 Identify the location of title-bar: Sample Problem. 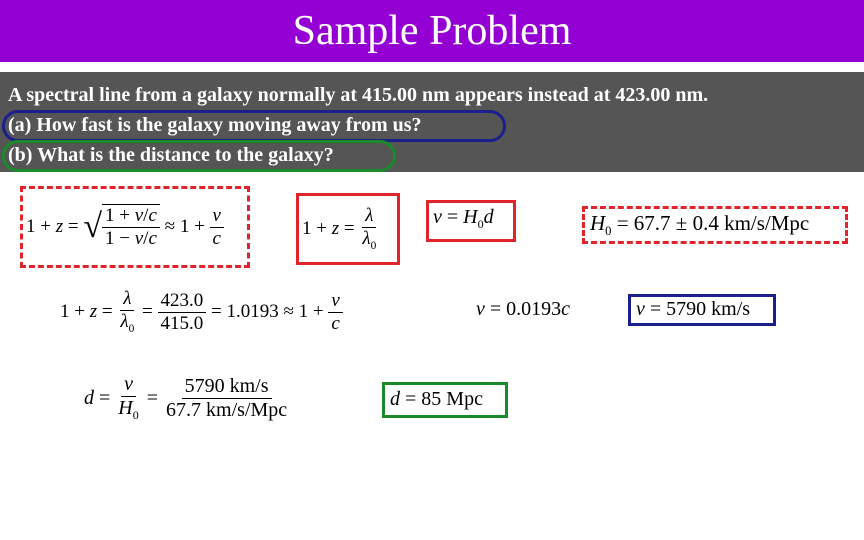
(432, 31).